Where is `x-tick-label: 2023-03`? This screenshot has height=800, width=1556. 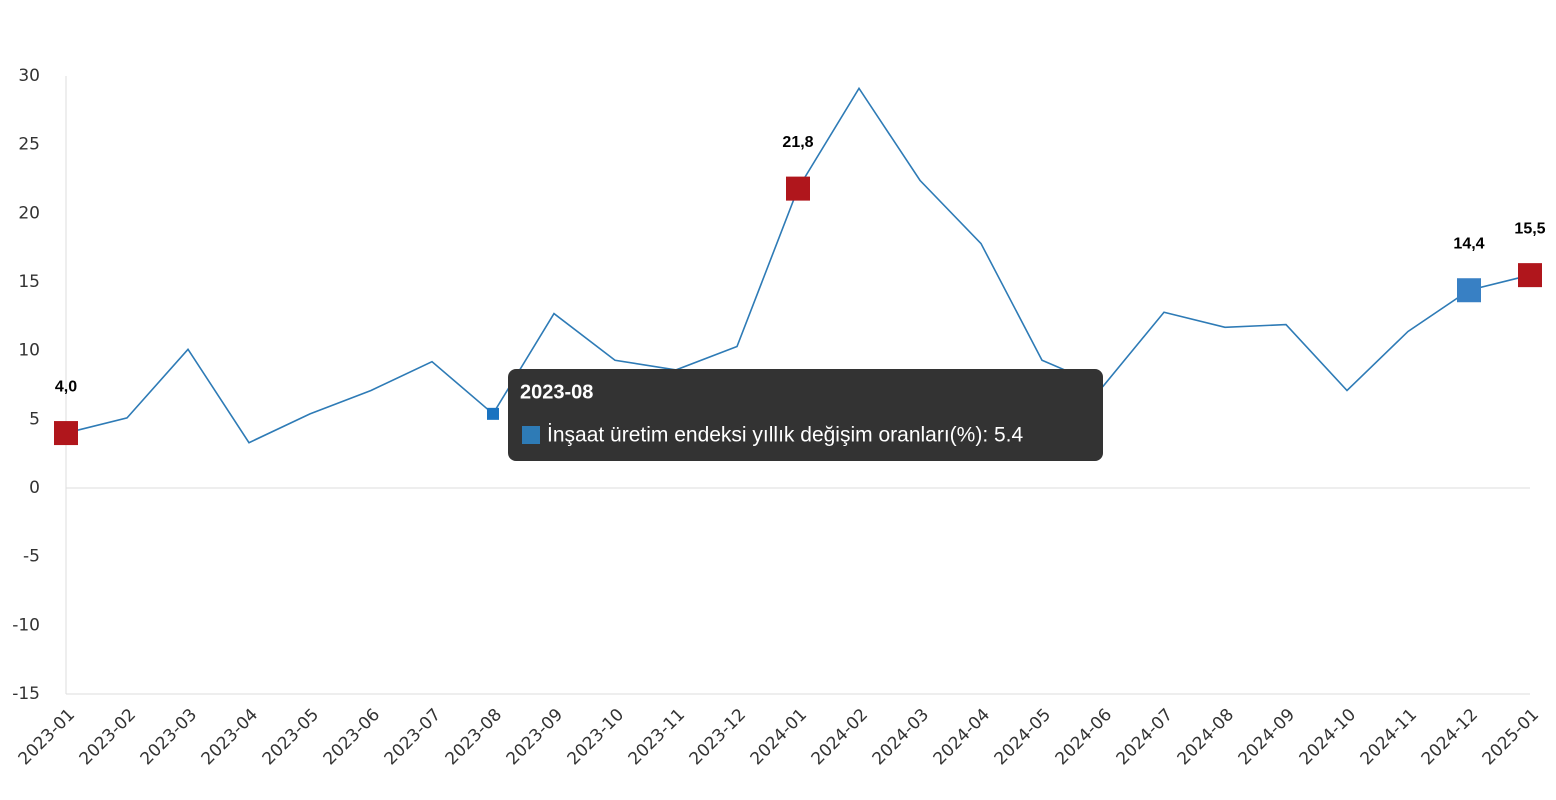 x-tick-label: 2023-03 is located at coordinates (169, 737).